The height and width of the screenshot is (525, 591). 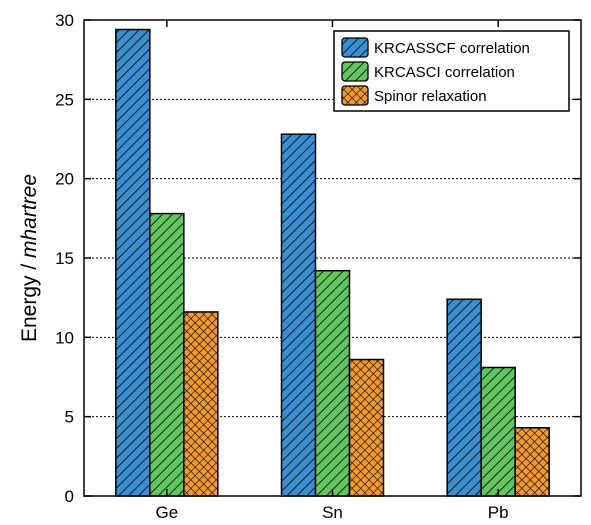 What do you see at coordinates (166, 512) in the screenshot?
I see `x-tick-label: Ge` at bounding box center [166, 512].